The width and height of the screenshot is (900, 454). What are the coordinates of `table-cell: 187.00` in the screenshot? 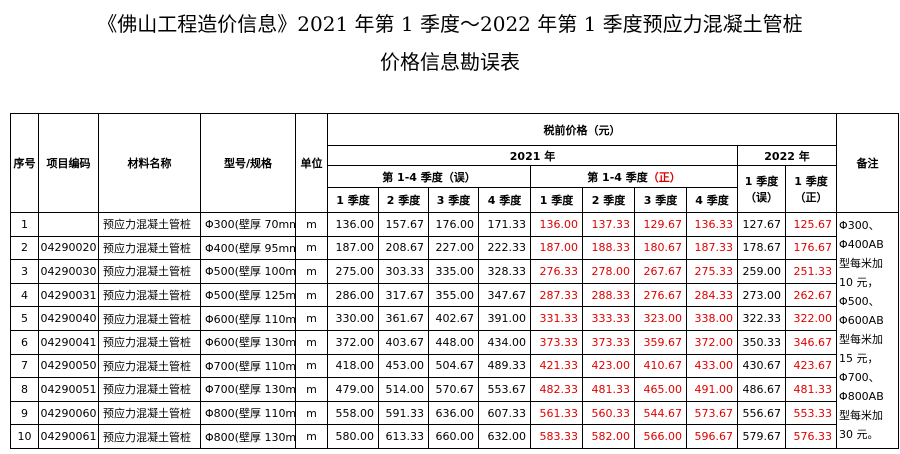 It's located at (556, 248).